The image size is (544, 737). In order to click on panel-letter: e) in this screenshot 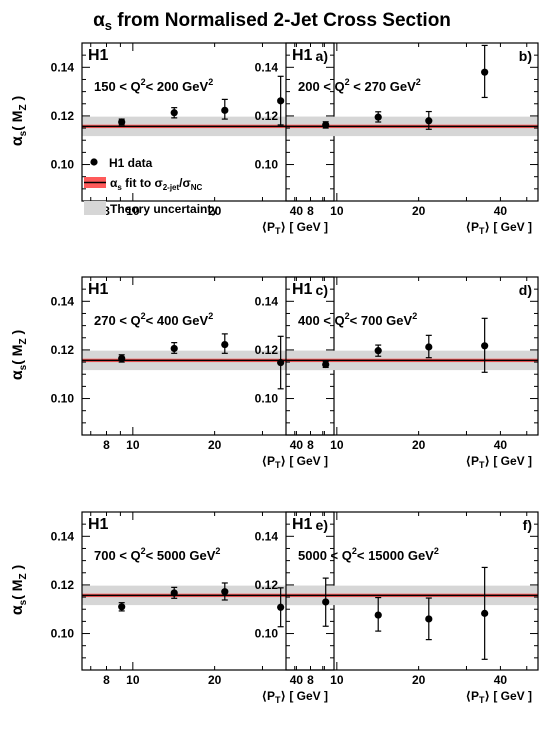, I will do `click(322, 525)`.